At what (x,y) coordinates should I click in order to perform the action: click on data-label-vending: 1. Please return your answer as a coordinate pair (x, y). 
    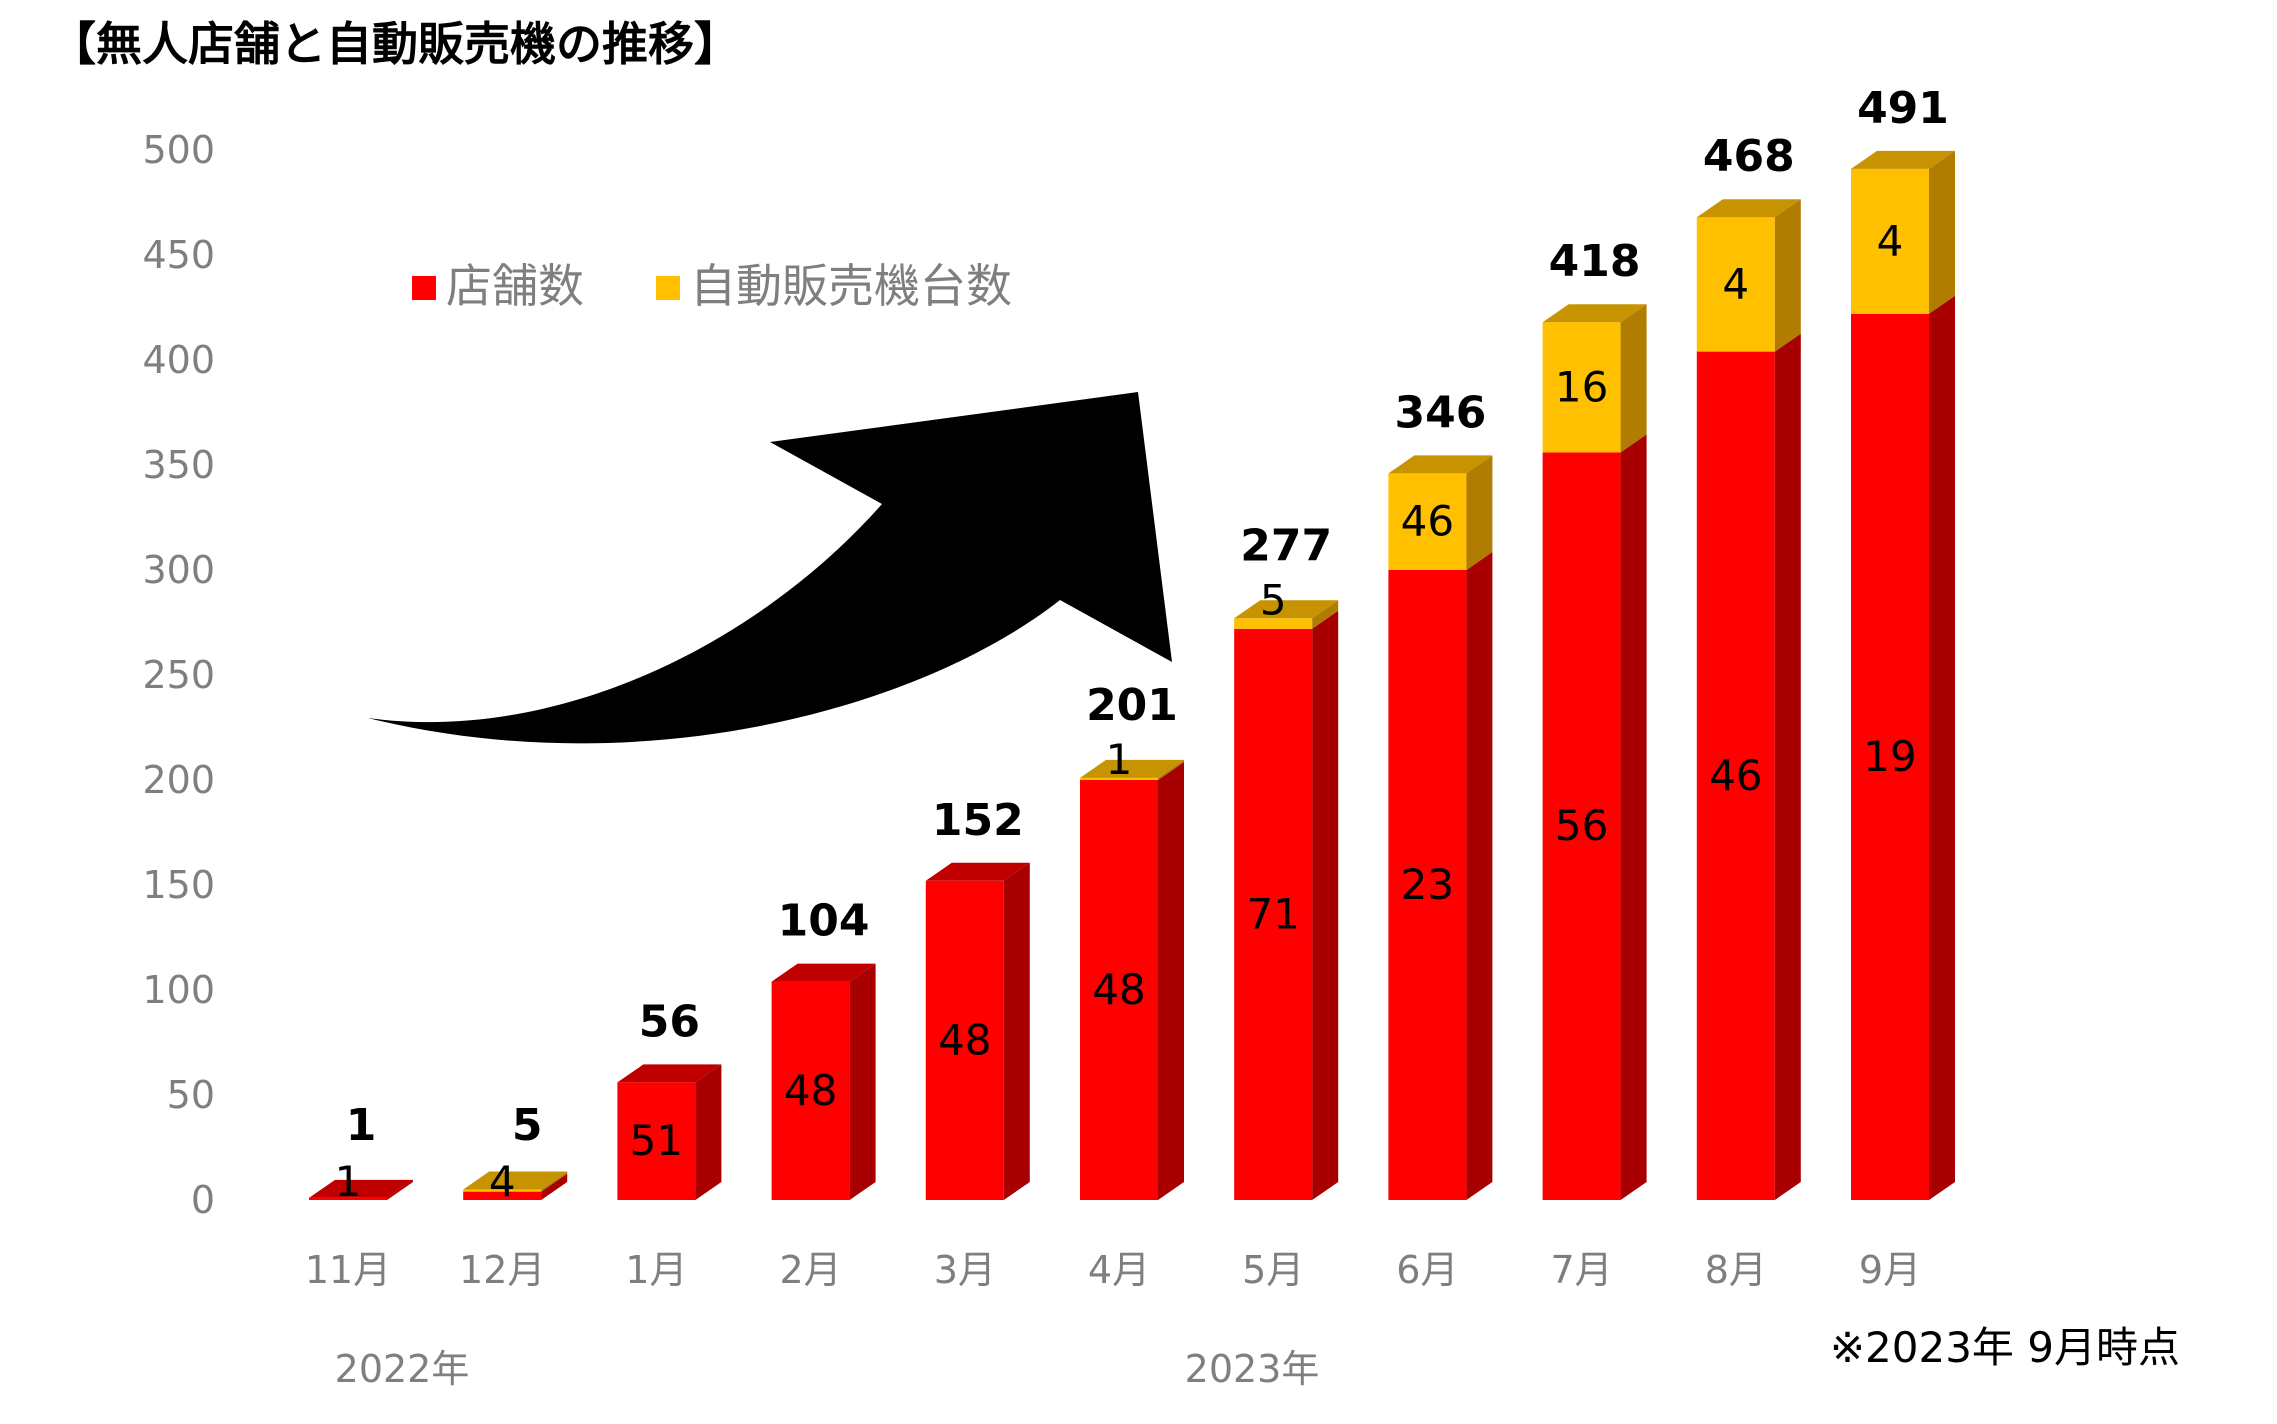
    Looking at the image, I should click on (1119, 759).